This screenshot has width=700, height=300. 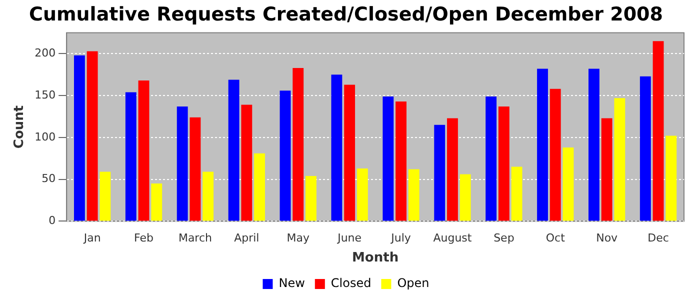 I want to click on y-tick-label: 0, so click(x=52, y=221).